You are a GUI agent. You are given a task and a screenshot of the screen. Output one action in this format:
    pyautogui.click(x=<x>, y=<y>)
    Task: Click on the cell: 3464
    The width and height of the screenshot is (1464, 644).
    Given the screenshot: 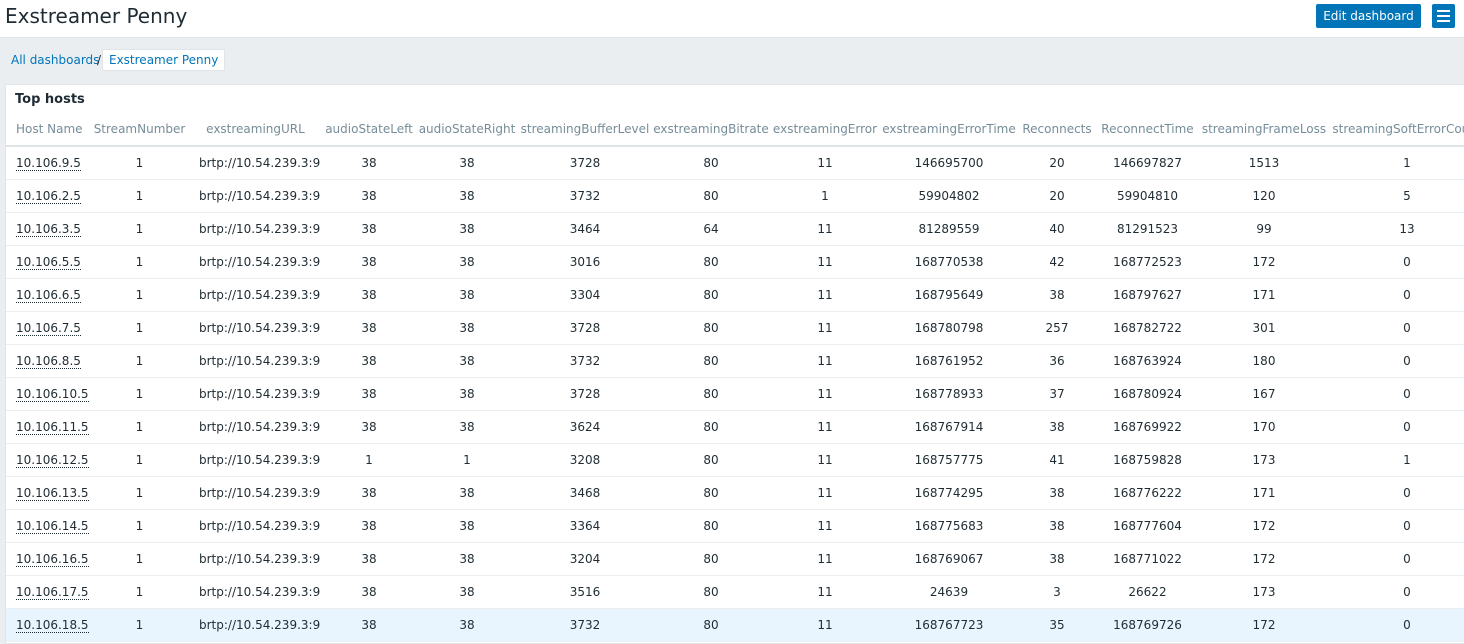 What is the action you would take?
    pyautogui.click(x=585, y=229)
    